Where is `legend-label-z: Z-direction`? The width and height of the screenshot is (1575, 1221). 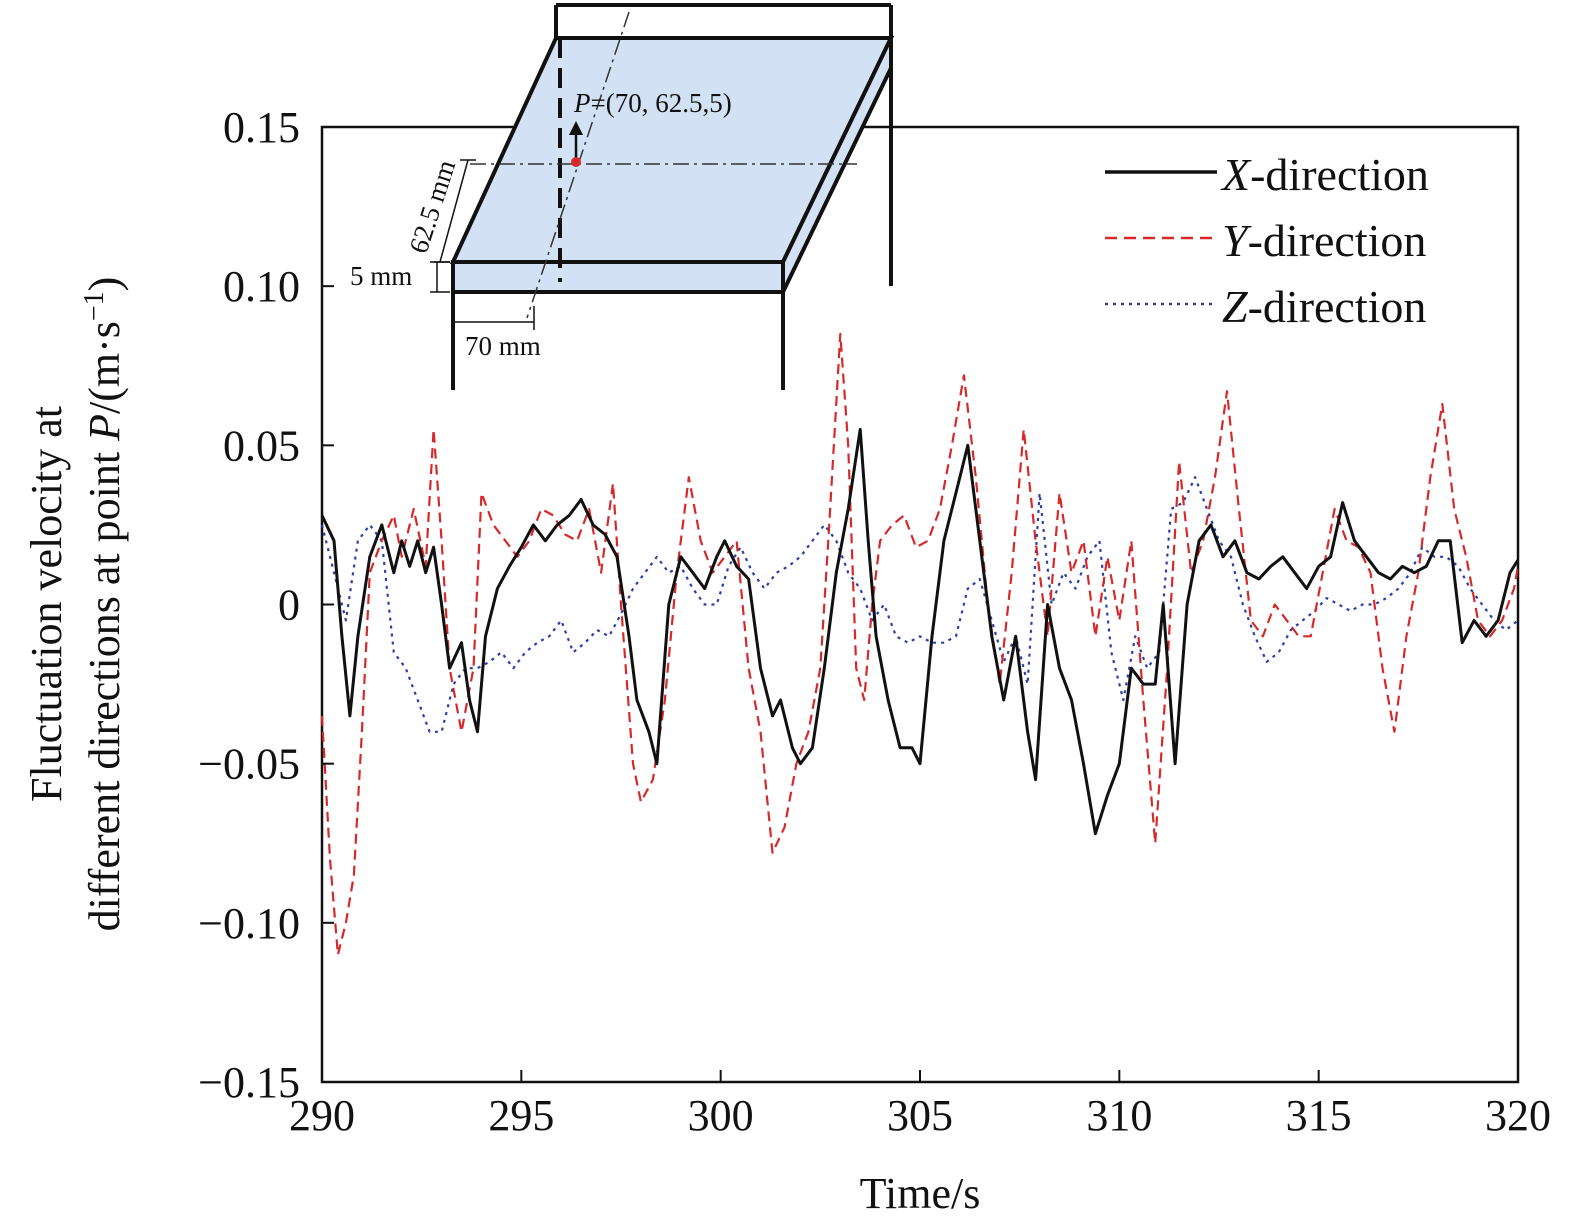 legend-label-z: Z-direction is located at coordinates (1324, 306).